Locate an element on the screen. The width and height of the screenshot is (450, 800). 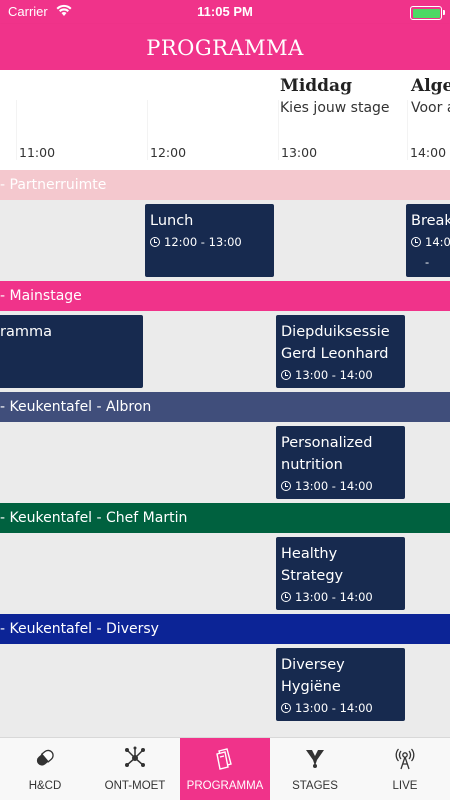
session-card: Break 14:00 - 14:30 is located at coordinates (428, 240).